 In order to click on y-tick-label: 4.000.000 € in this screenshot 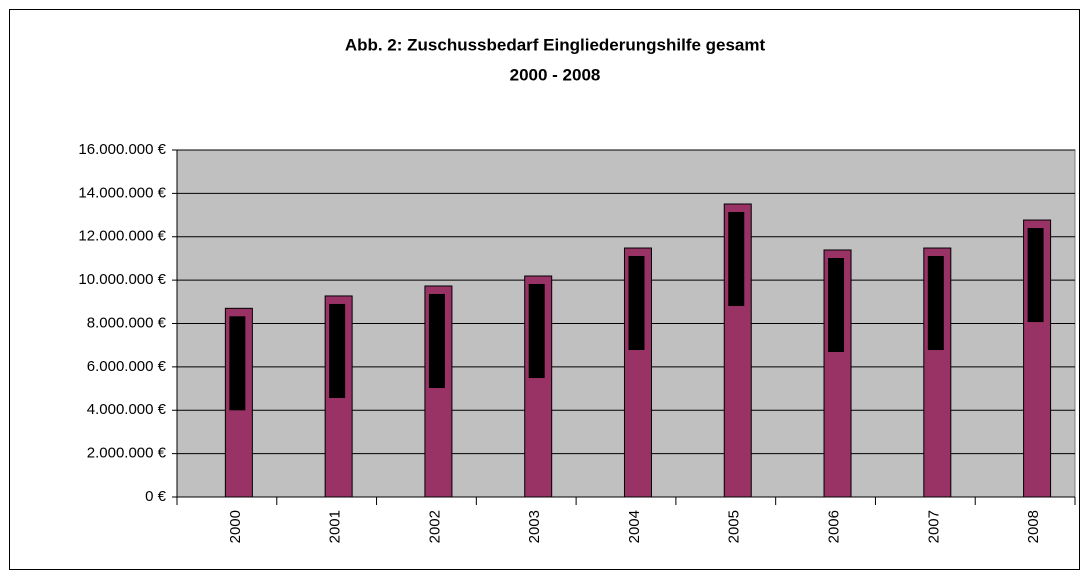, I will do `click(127, 409)`.